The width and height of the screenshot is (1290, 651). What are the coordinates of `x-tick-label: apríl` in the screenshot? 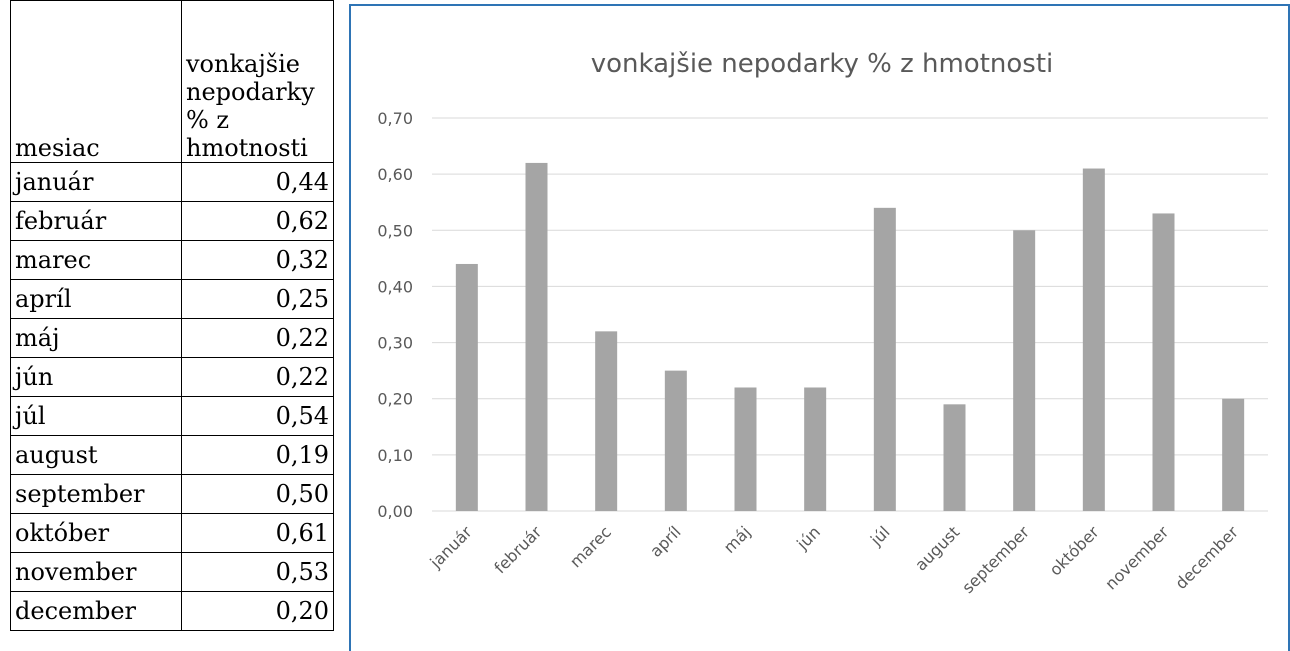 It's located at (665, 541).